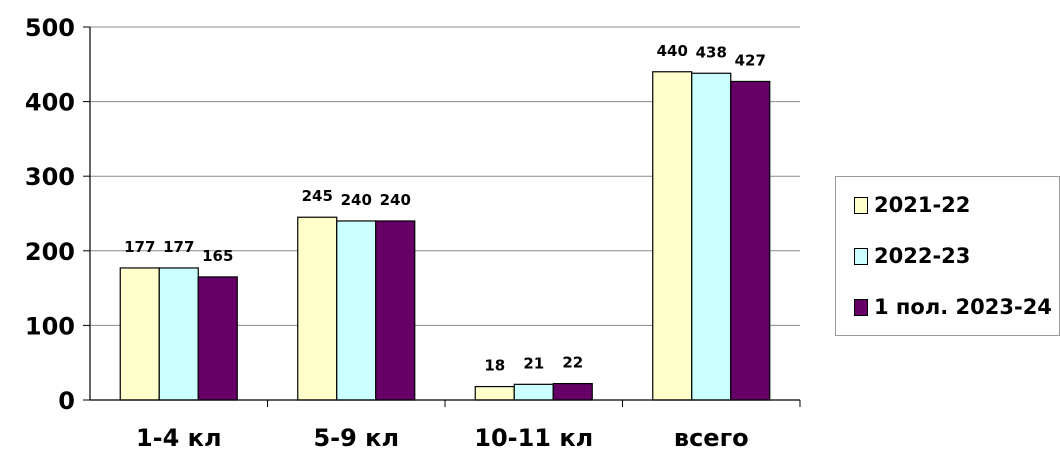 This screenshot has width=1060, height=452. Describe the element at coordinates (66, 401) in the screenshot. I see `y-tick-label: 0` at that location.